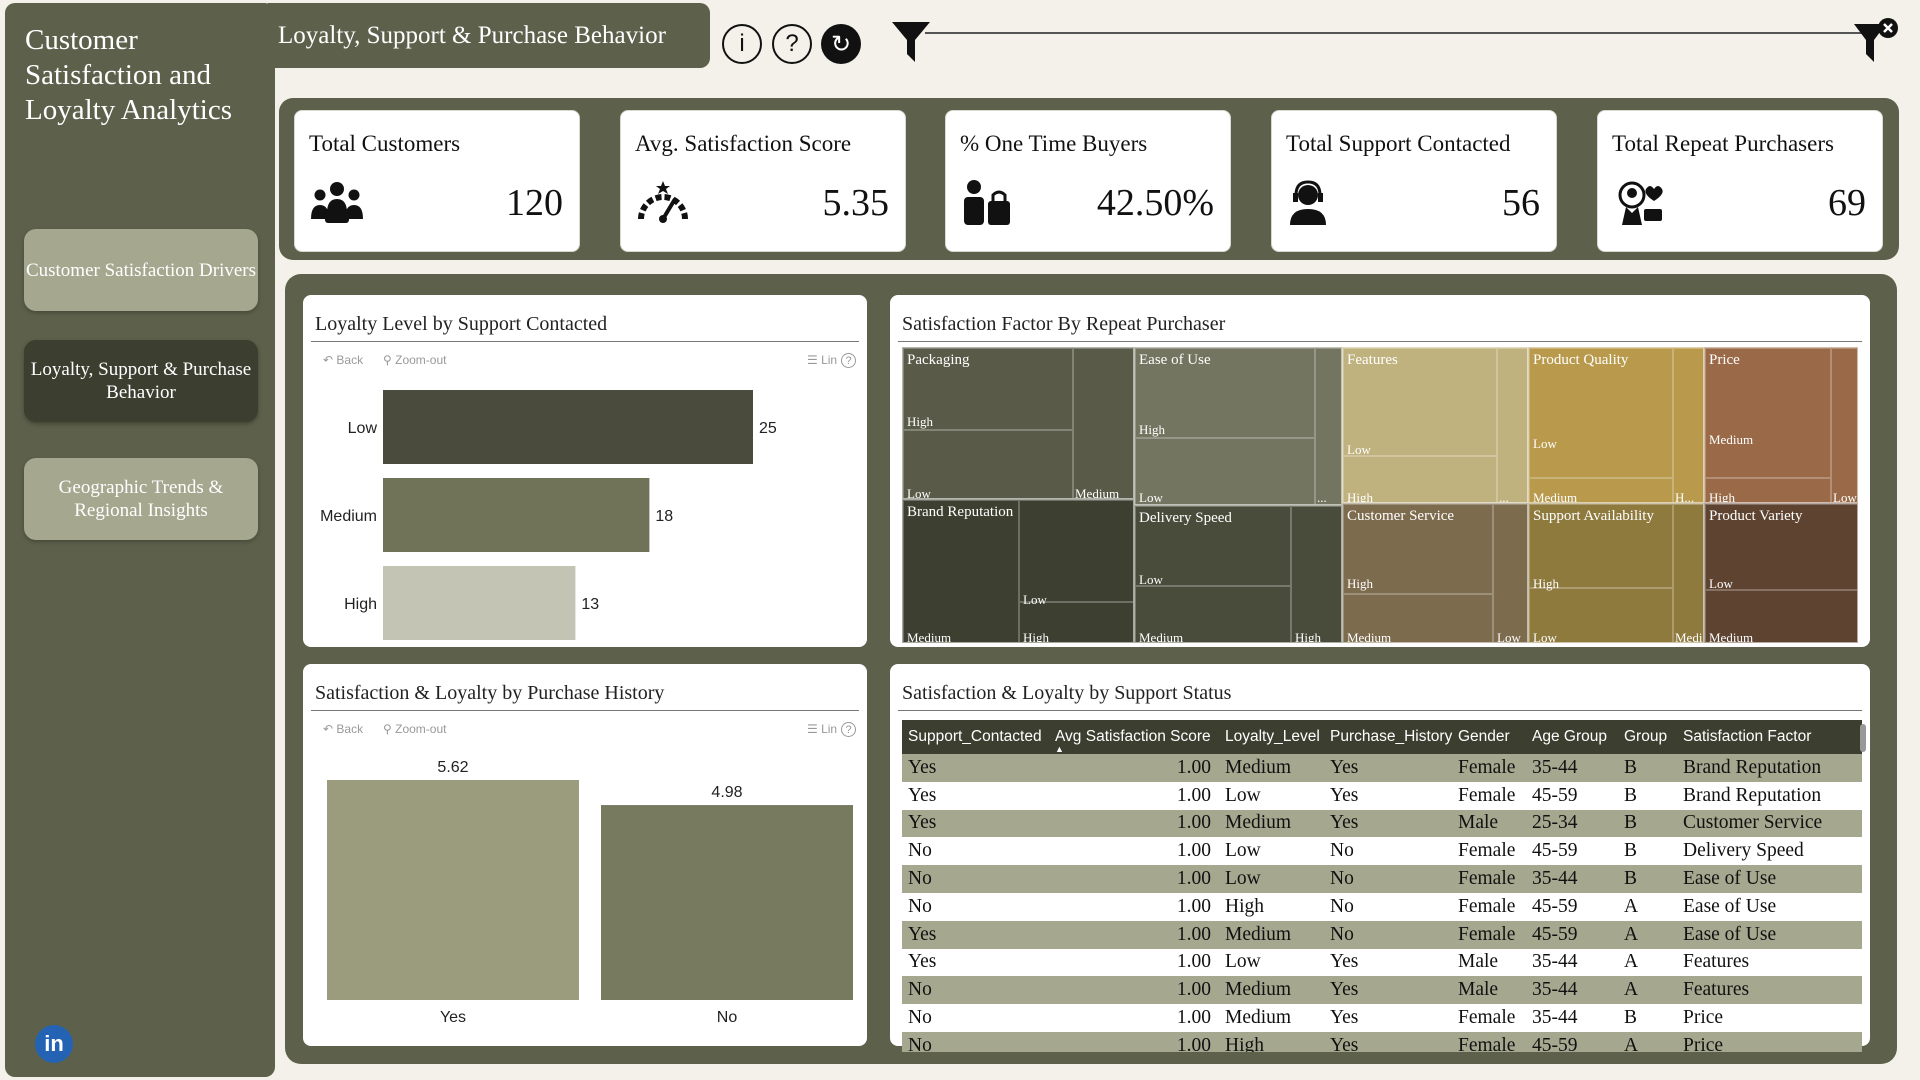 The width and height of the screenshot is (1920, 1080). What do you see at coordinates (568, 427) in the screenshot?
I see `bar-low` at bounding box center [568, 427].